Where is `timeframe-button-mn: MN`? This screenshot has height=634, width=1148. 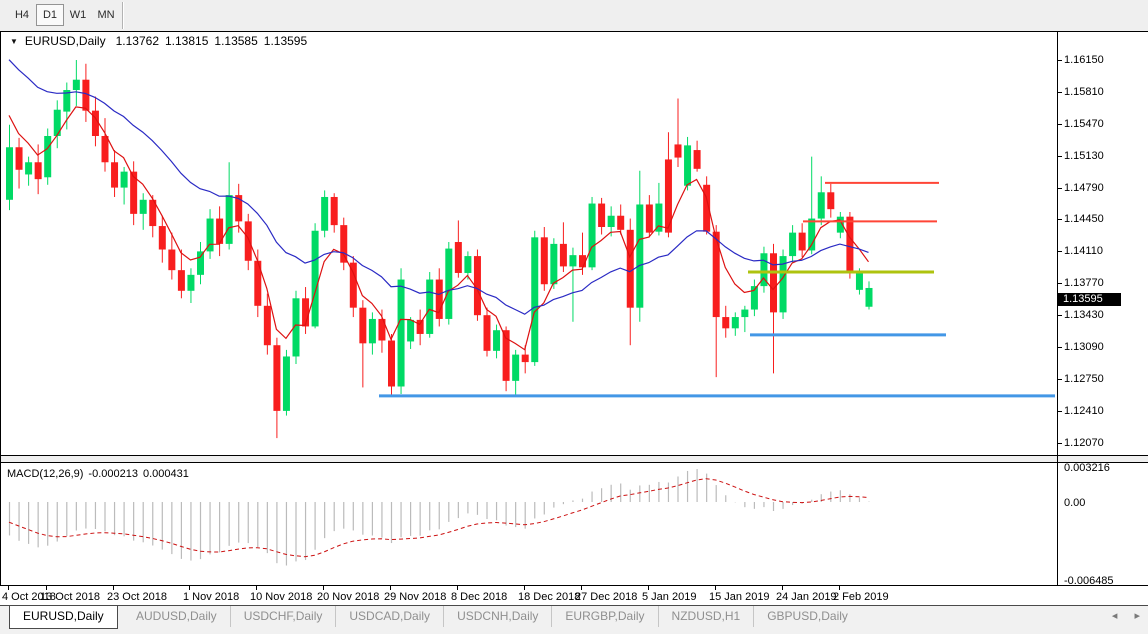
timeframe-button-mn: MN is located at coordinates (106, 15).